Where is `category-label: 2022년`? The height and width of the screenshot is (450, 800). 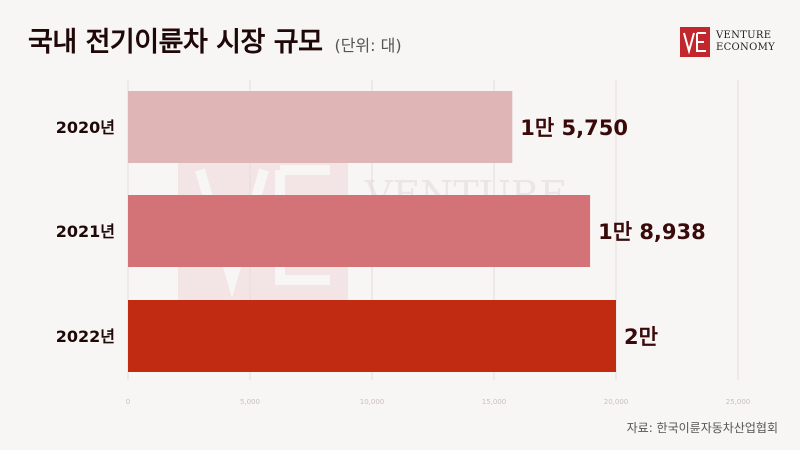 category-label: 2022년 is located at coordinates (85, 336).